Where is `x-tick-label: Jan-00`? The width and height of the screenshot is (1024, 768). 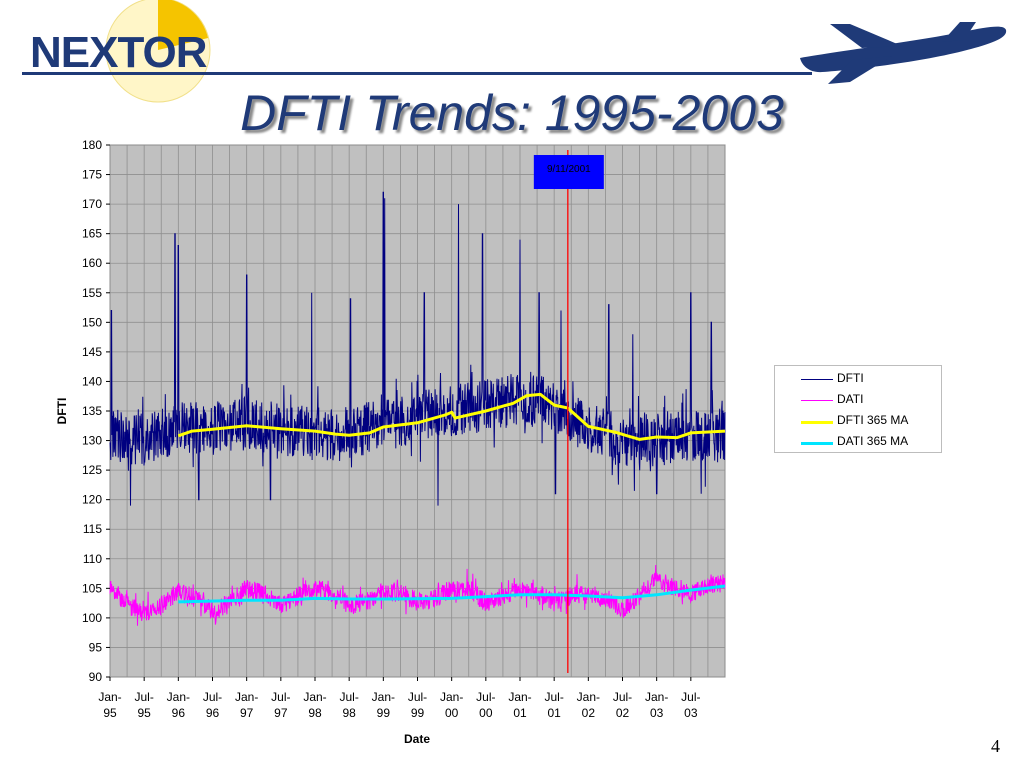 x-tick-label: Jan-00 is located at coordinates (451, 705).